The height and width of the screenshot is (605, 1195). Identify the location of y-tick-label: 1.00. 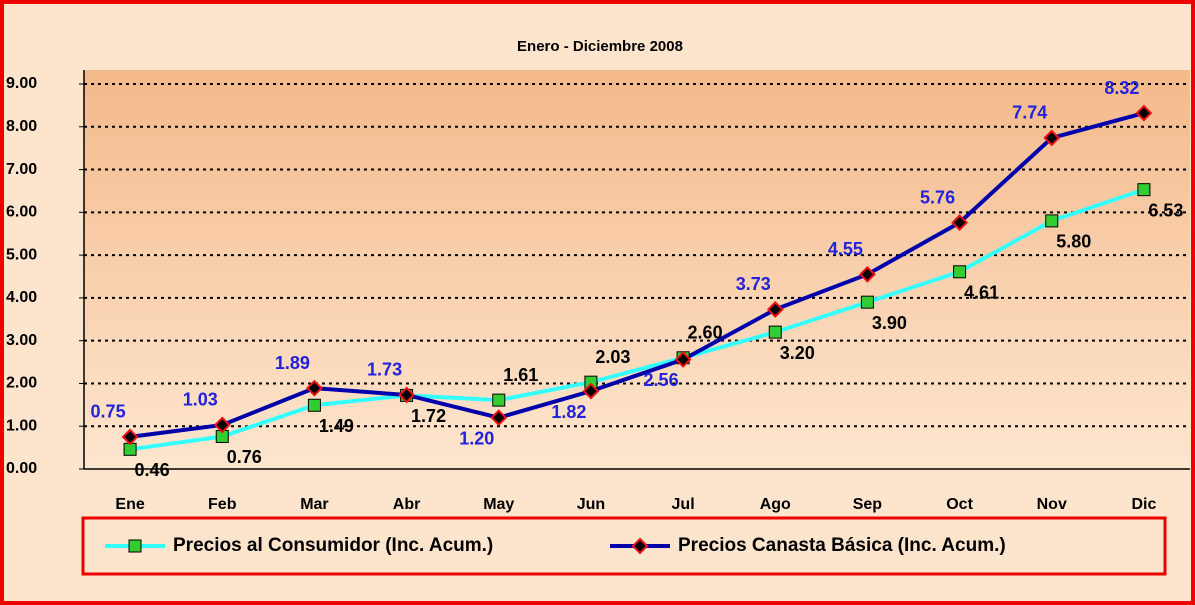
(21, 425).